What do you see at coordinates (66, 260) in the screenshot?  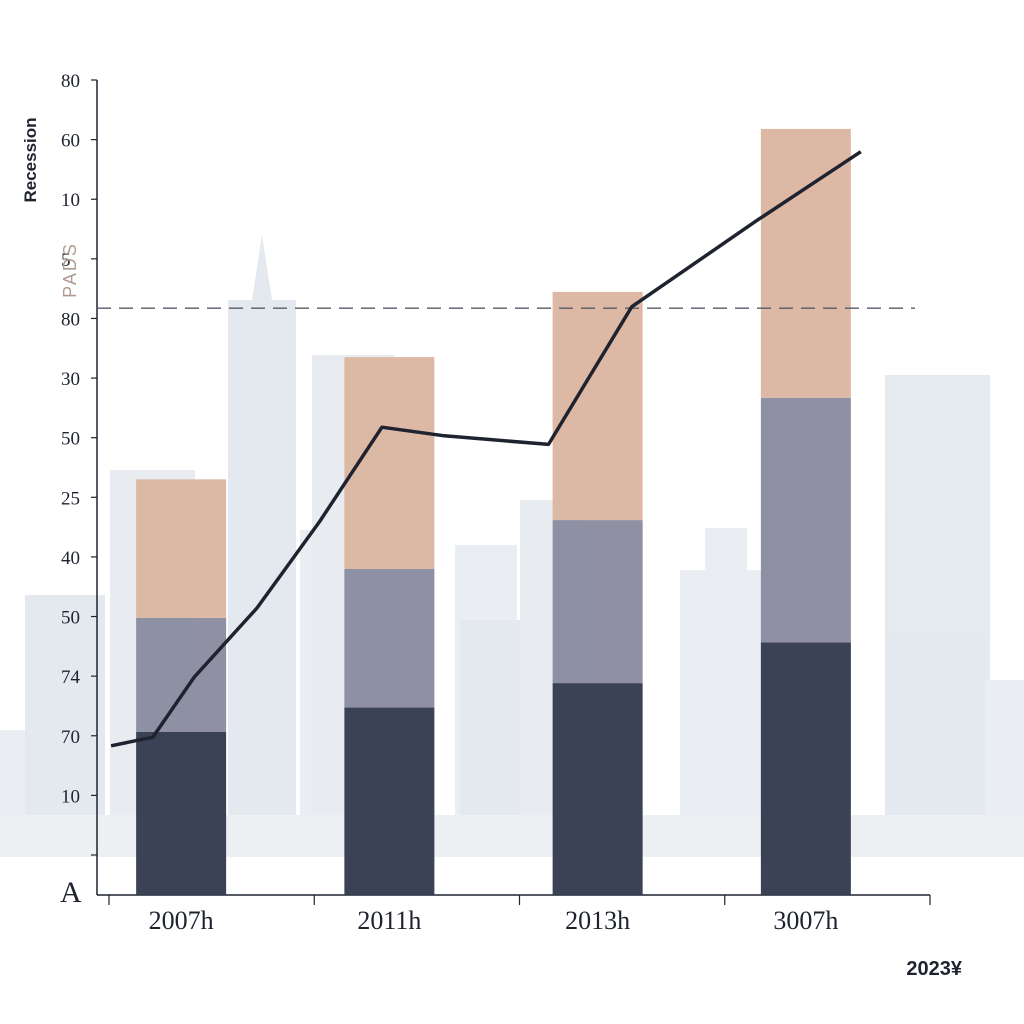 I see `y-tick-label: 5` at bounding box center [66, 260].